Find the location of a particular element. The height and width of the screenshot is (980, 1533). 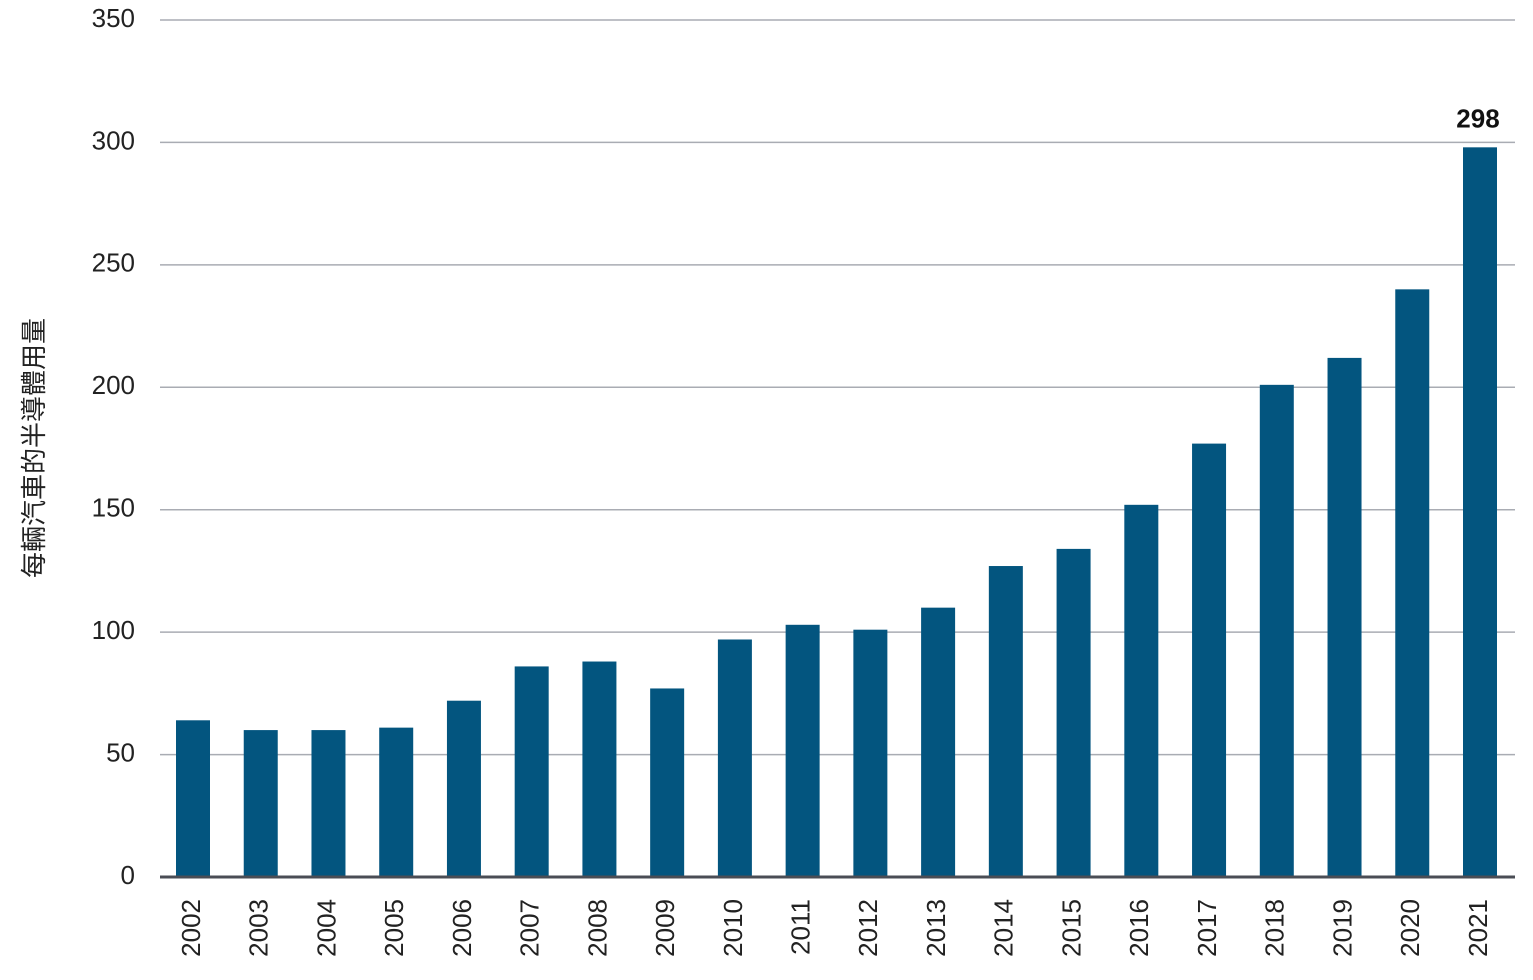

x-tick-label: 2002 is located at coordinates (191, 928).